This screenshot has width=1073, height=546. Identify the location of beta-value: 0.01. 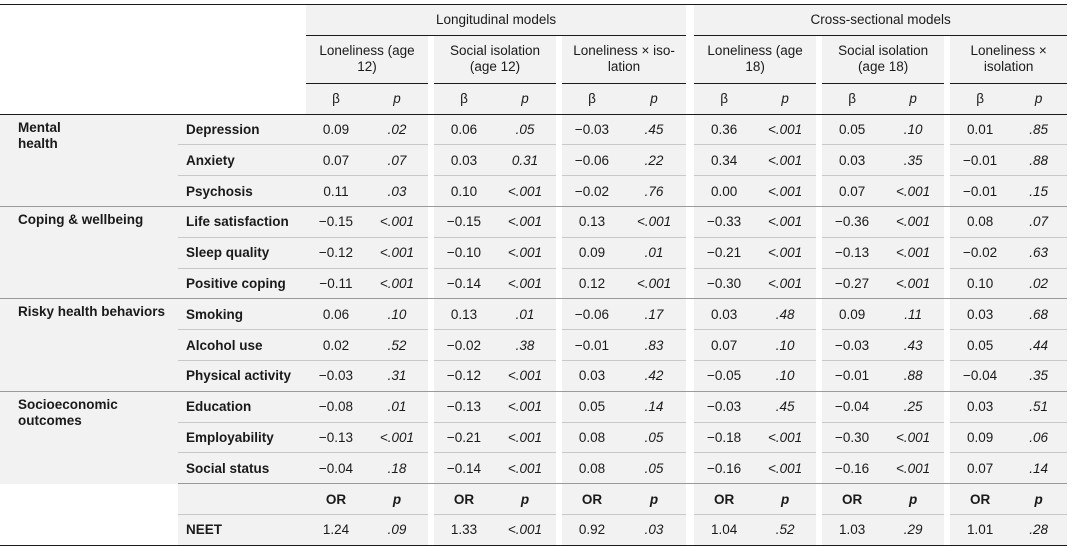
(980, 129).